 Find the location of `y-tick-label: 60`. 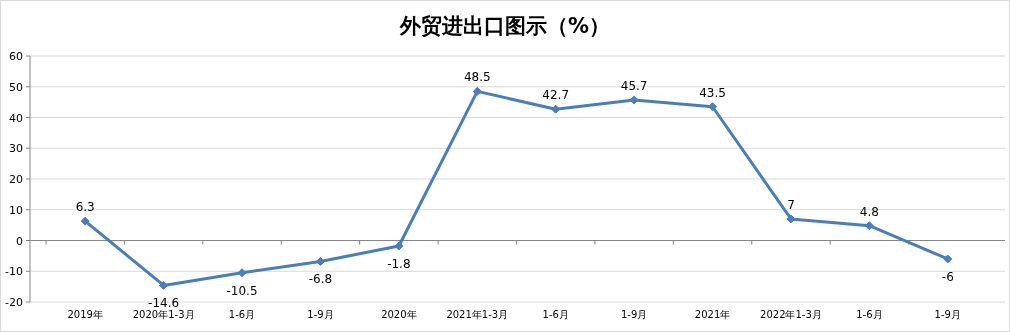

y-tick-label: 60 is located at coordinates (16, 56).